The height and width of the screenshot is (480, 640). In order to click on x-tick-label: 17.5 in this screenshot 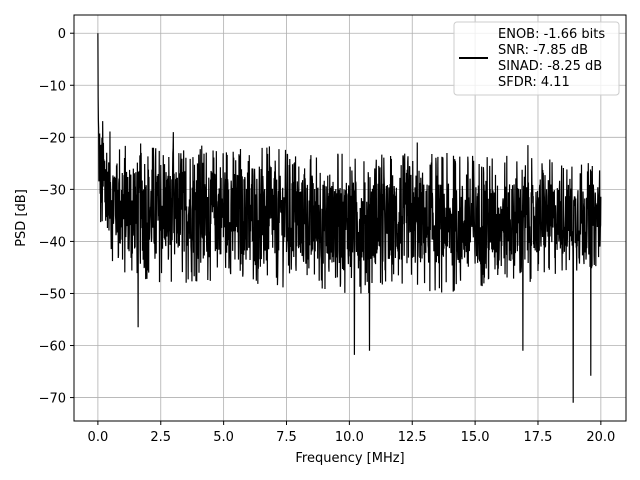, I will do `click(538, 437)`.